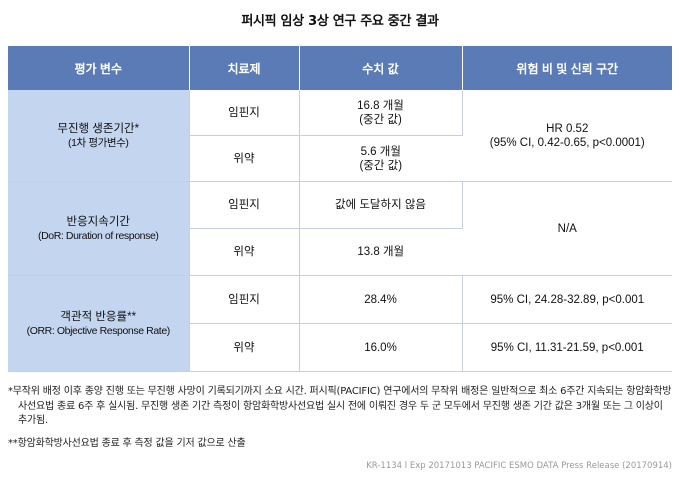 The image size is (680, 483). I want to click on table-header-row: 평가 변수 치료제 수치 값 위험 비 및 신뢰 구간, so click(340, 68).